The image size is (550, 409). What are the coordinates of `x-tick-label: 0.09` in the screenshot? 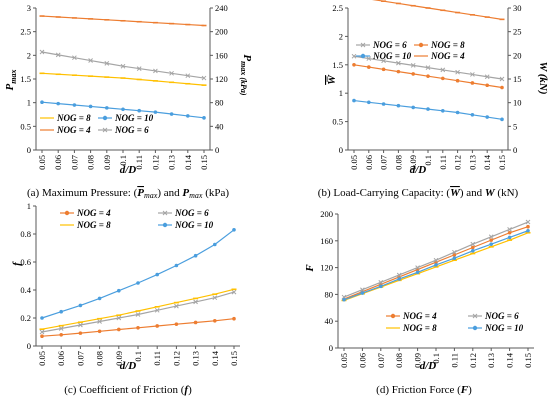 It's located at (413, 162).